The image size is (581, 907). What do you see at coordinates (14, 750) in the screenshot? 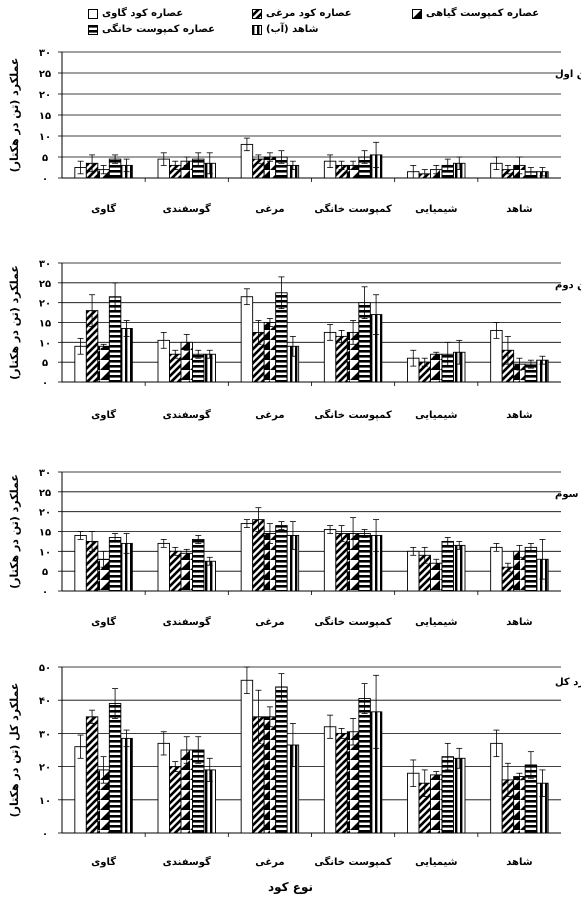
I see `y-axis-title: عملکرد کل (تن در هکتار)` at bounding box center [14, 750].